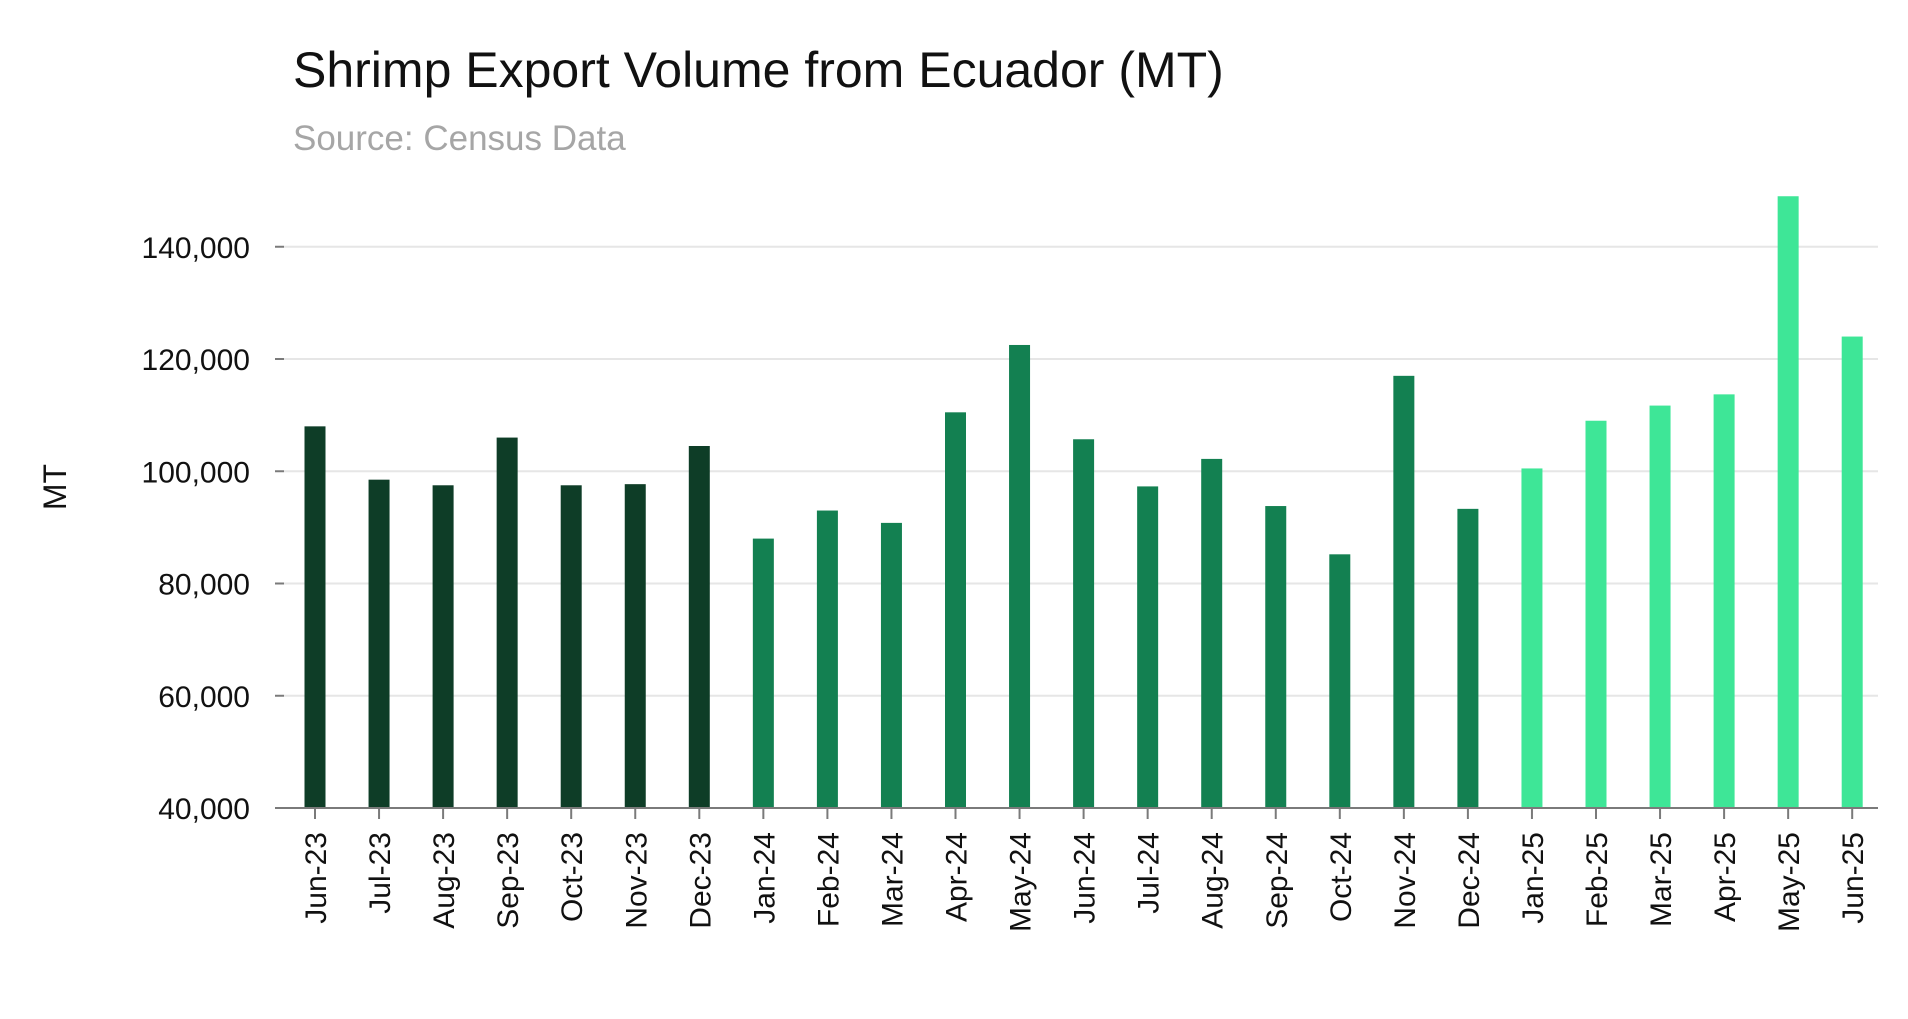 The width and height of the screenshot is (1908, 1019). What do you see at coordinates (1277, 880) in the screenshot?
I see `x-tick-label: Sep-24` at bounding box center [1277, 880].